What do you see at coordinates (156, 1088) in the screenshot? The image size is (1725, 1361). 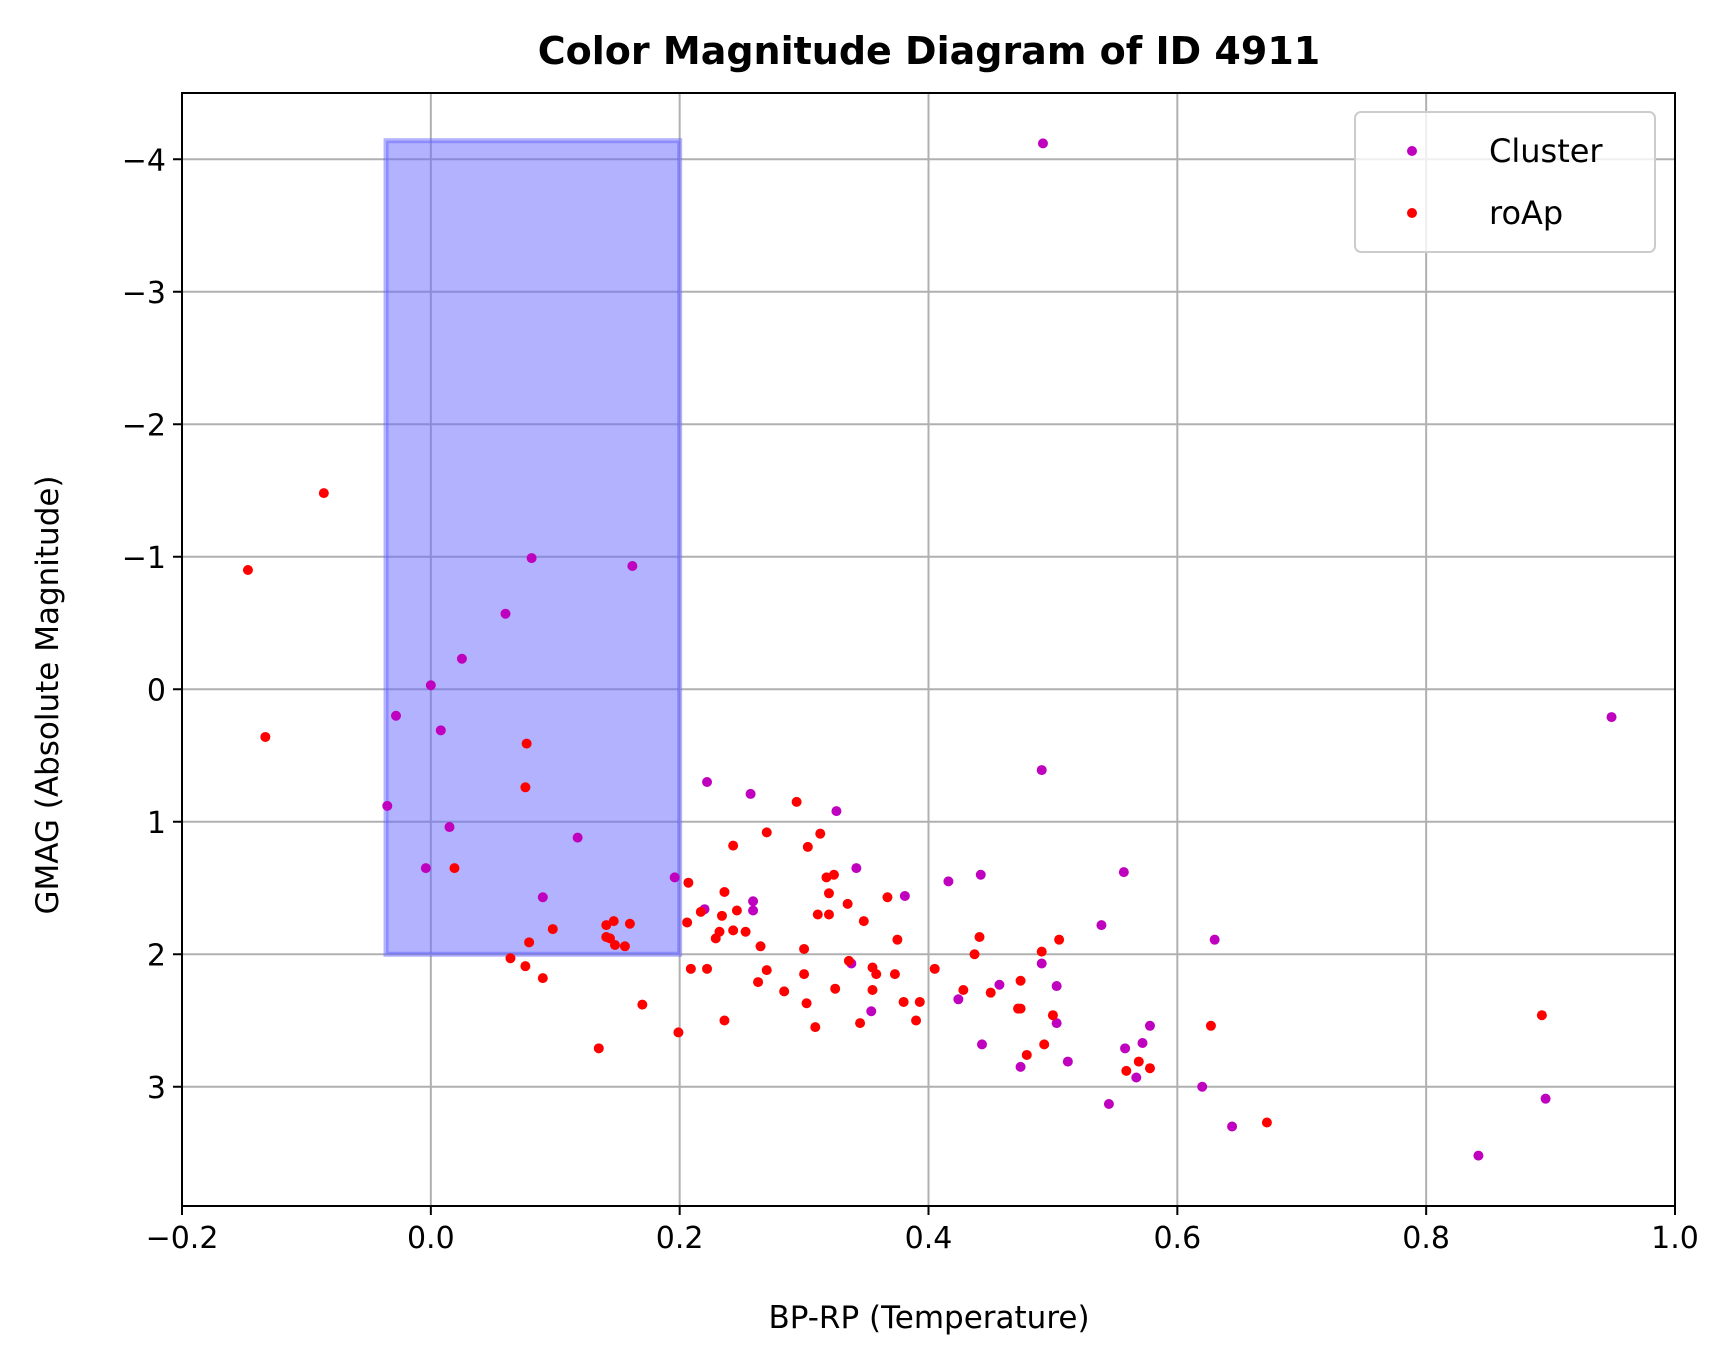 I see `y-tick-label-7: 3` at bounding box center [156, 1088].